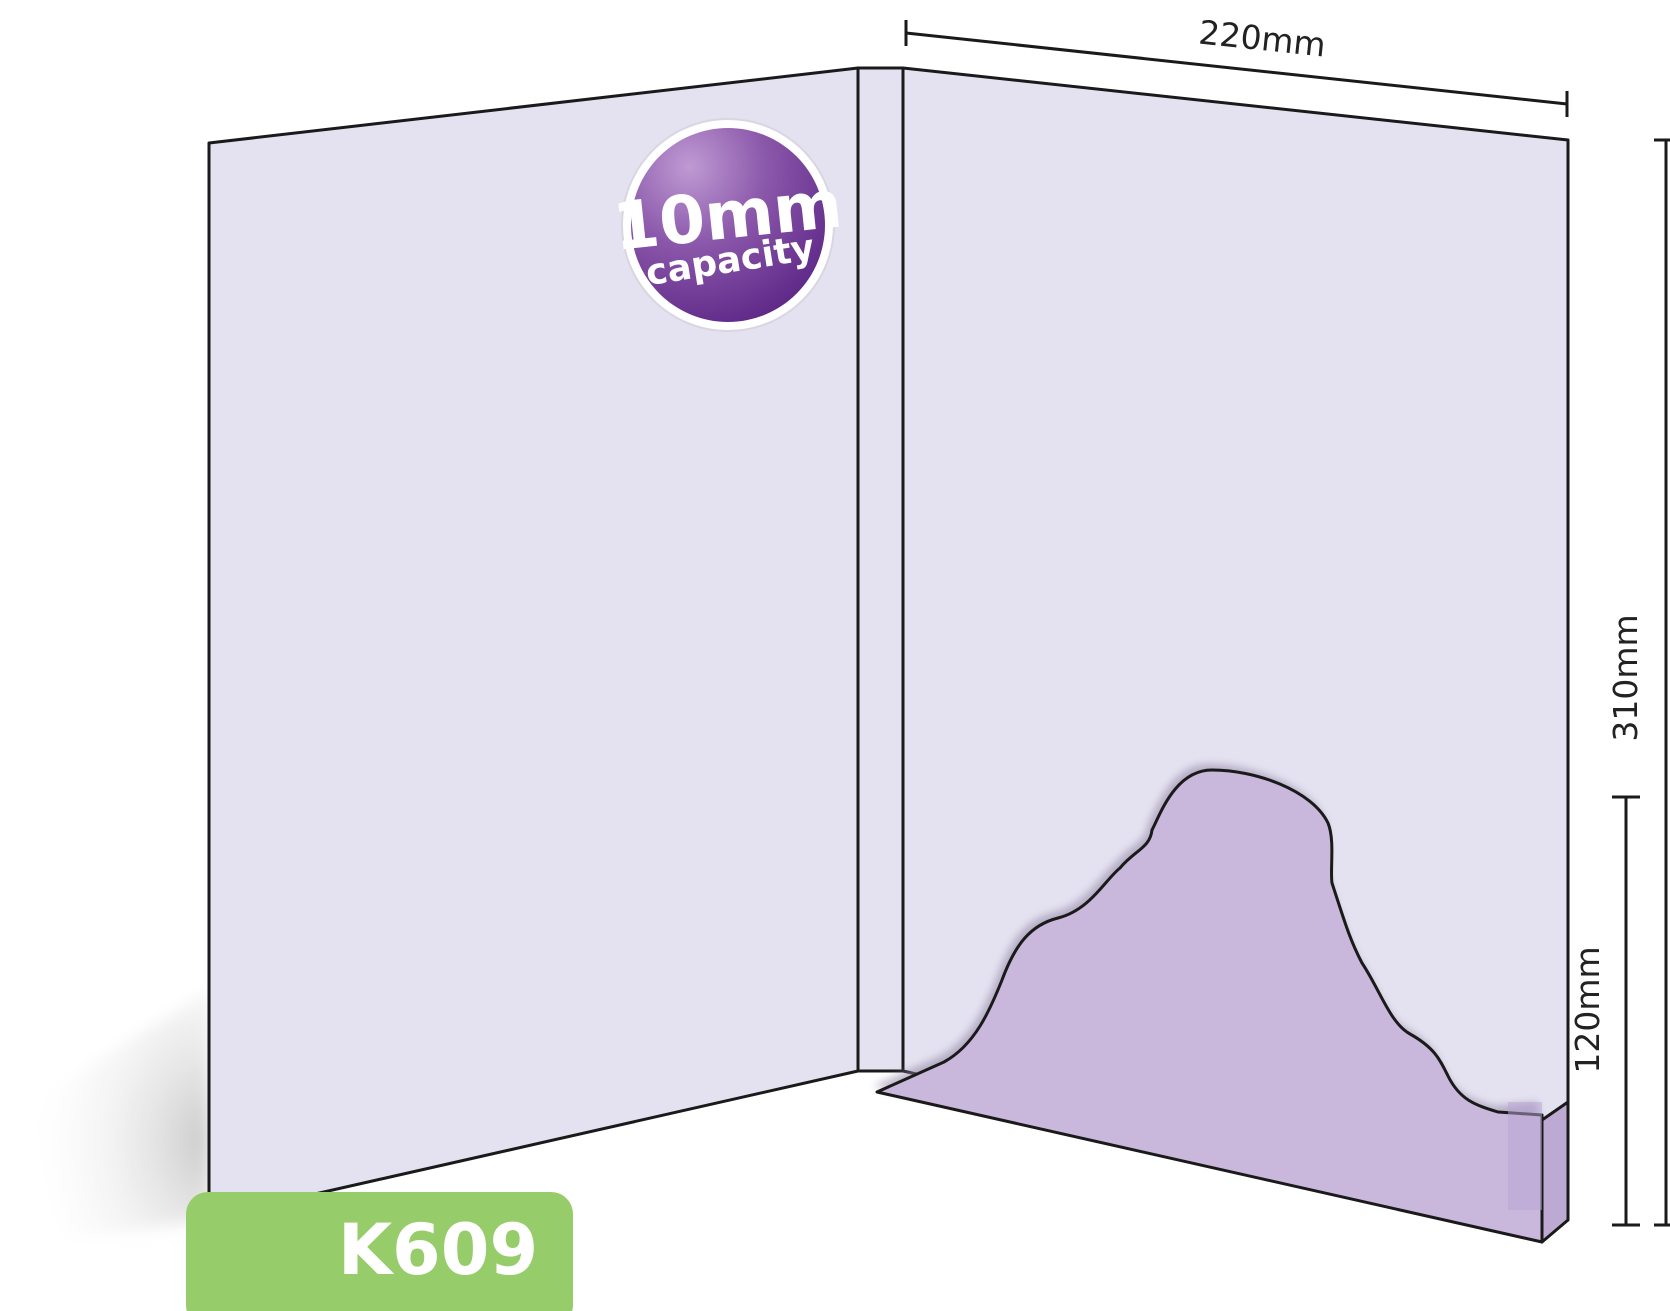 This screenshot has width=1670, height=1311. I want to click on product-code: K609, so click(438, 1250).